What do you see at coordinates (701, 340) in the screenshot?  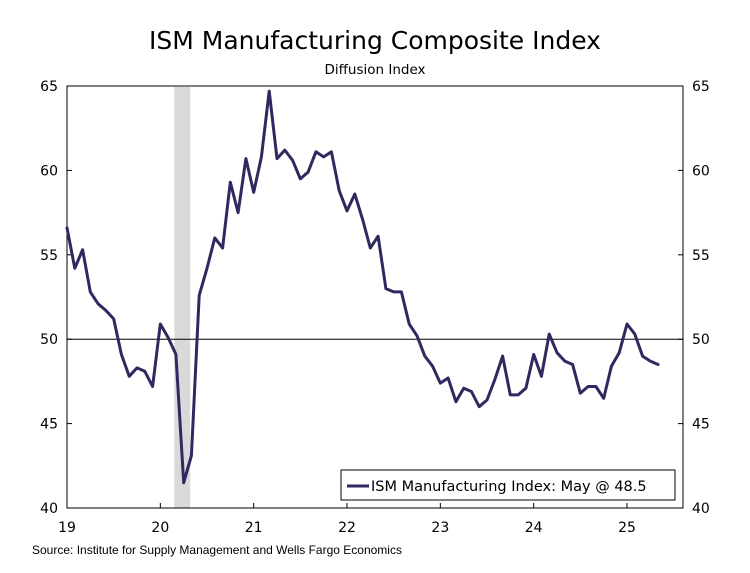 I see `y-tick-label-right-50: 50` at bounding box center [701, 340].